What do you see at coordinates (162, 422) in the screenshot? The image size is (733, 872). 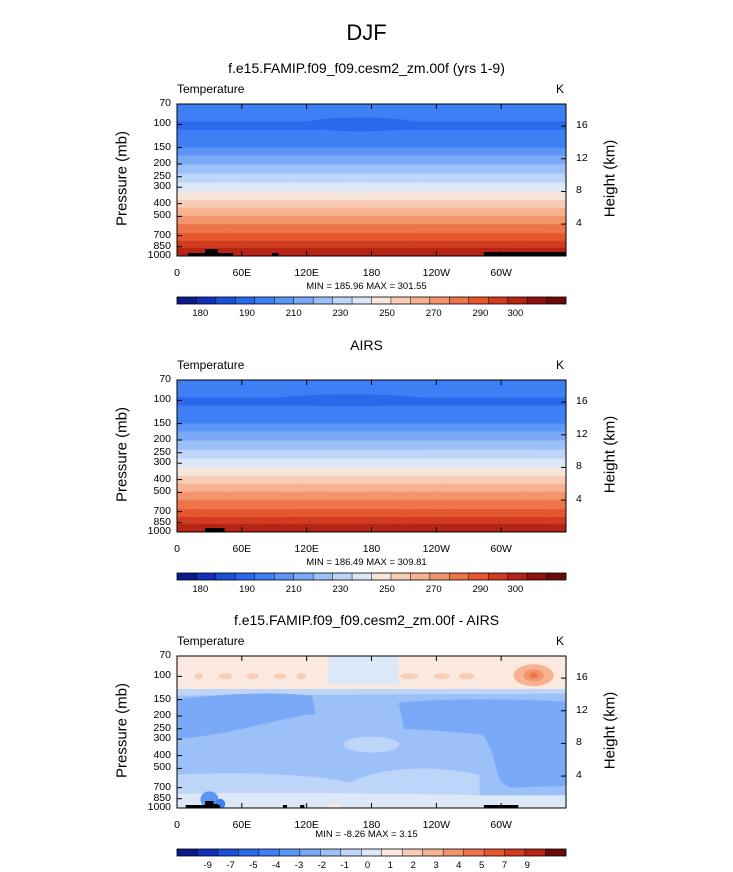 I see `y-tick-label: 150` at bounding box center [162, 422].